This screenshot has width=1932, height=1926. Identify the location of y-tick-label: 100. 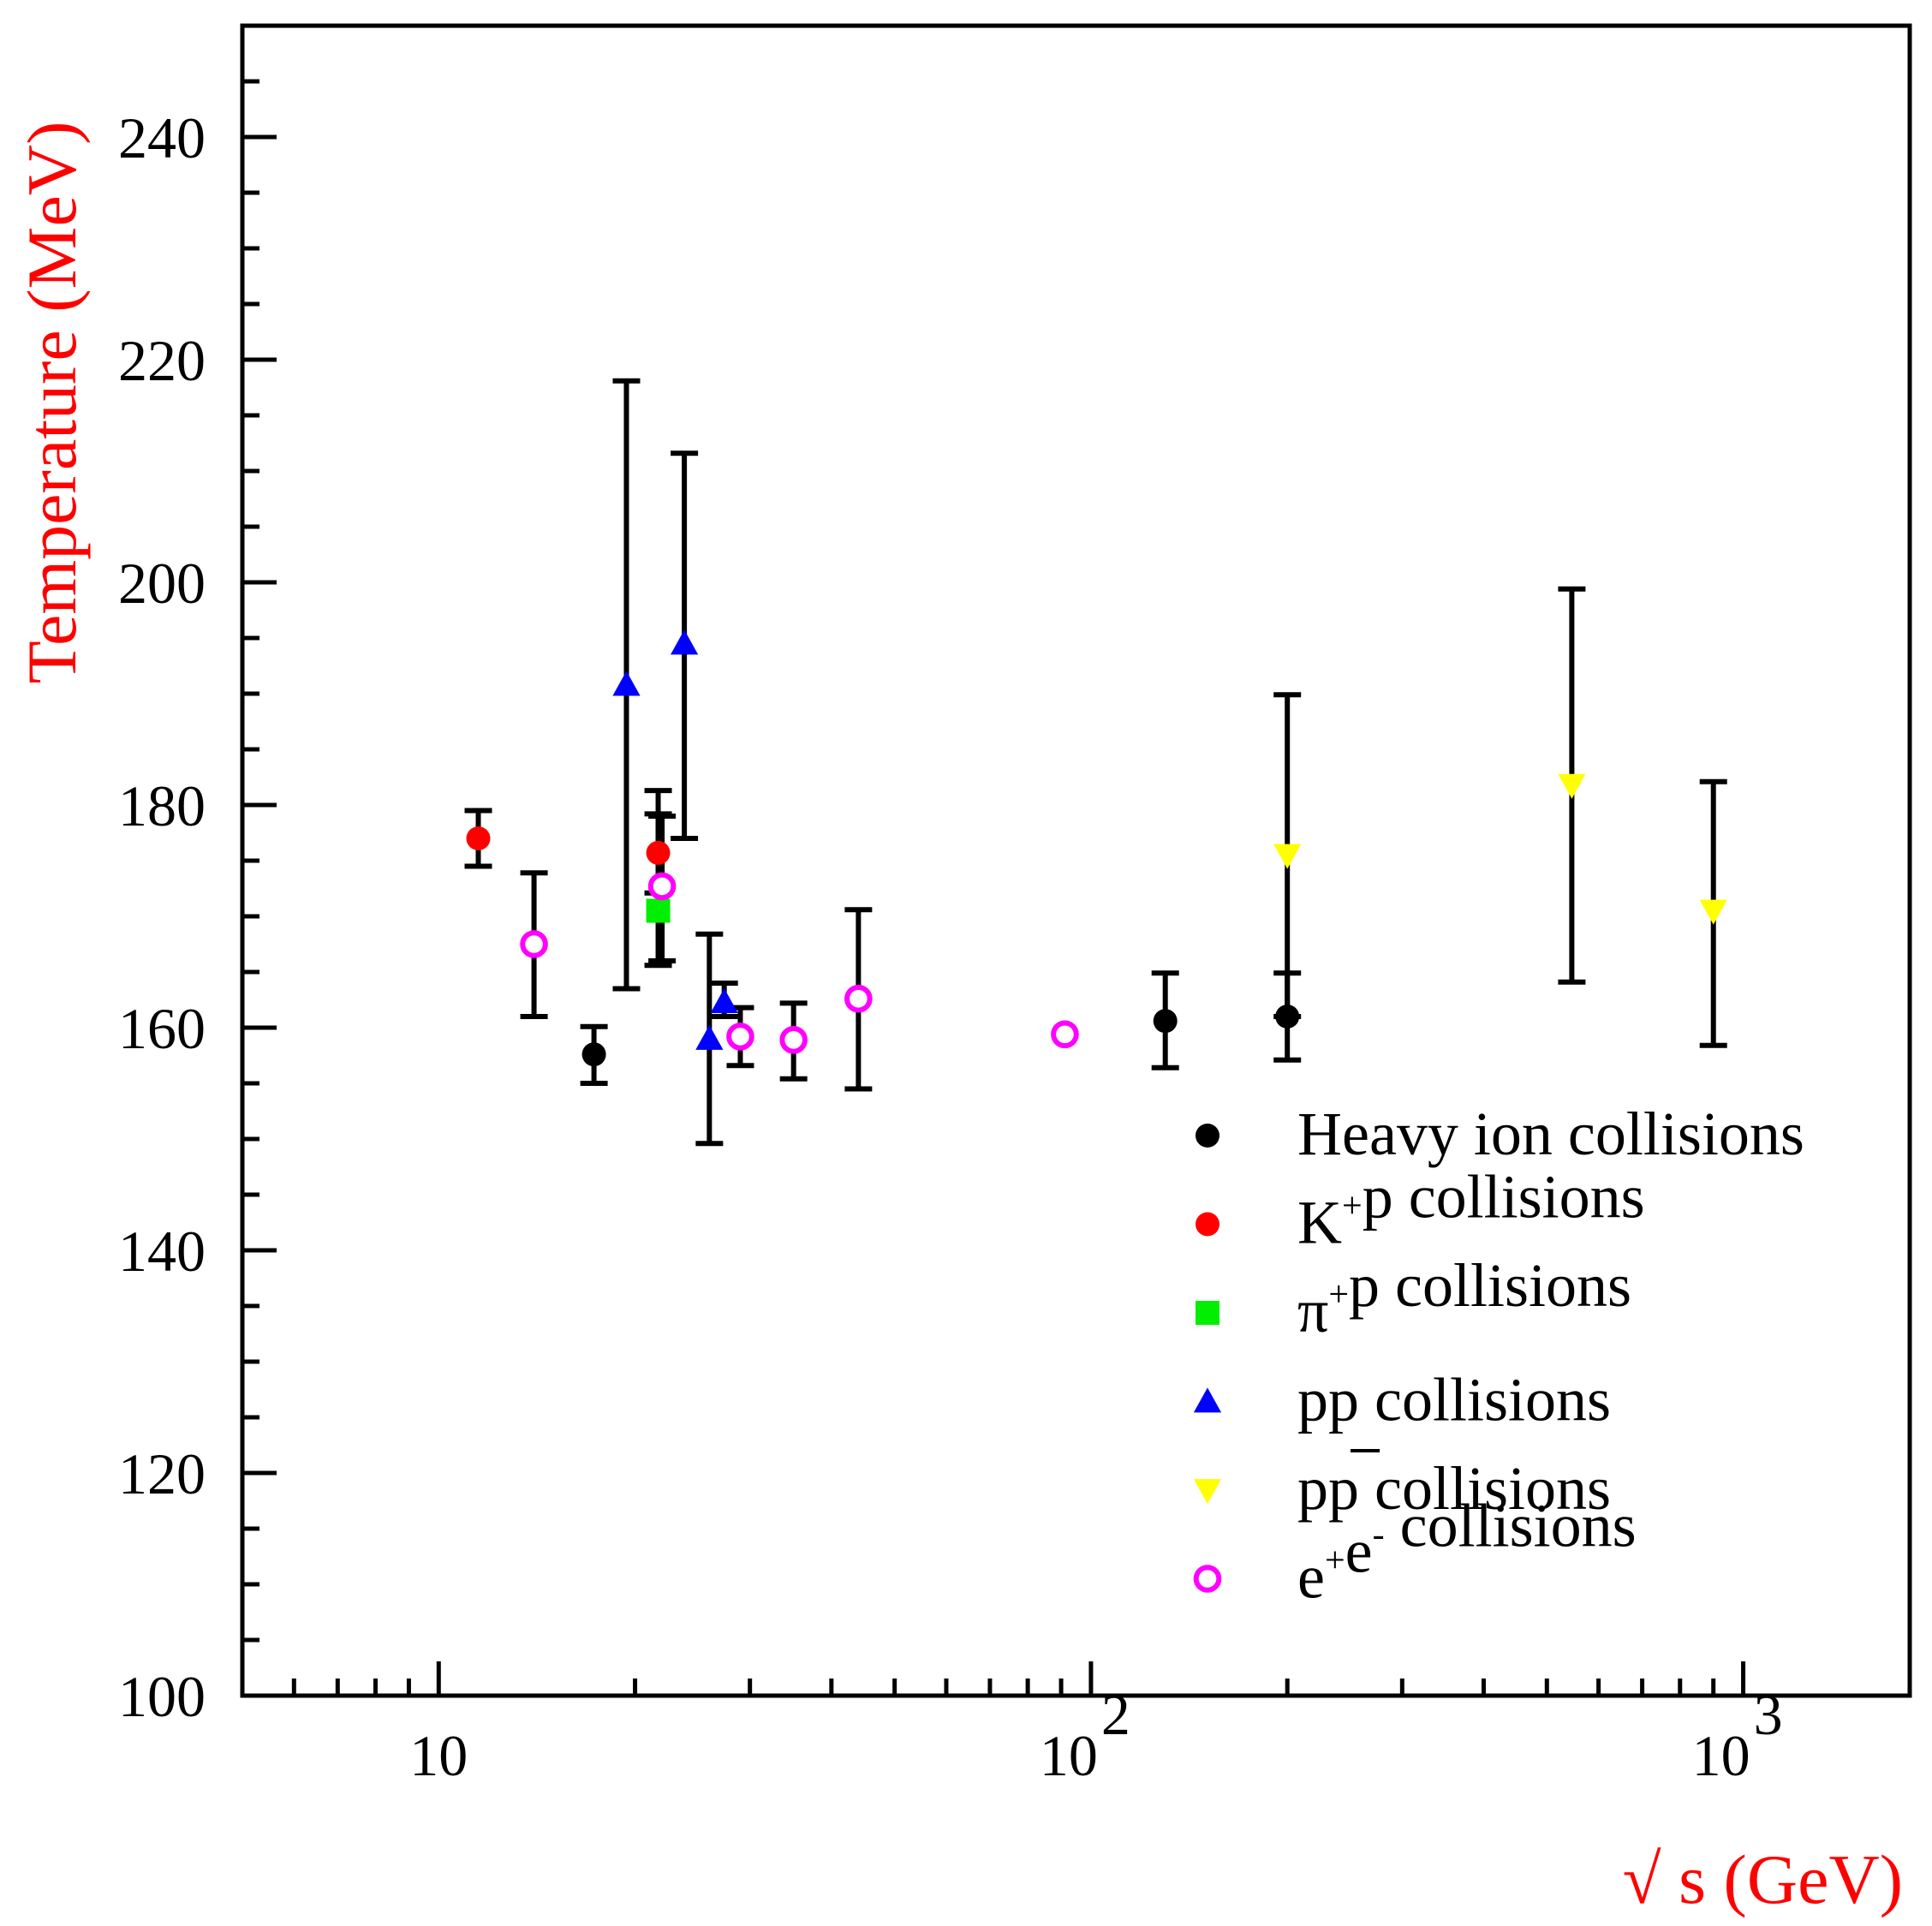
(162, 1696).